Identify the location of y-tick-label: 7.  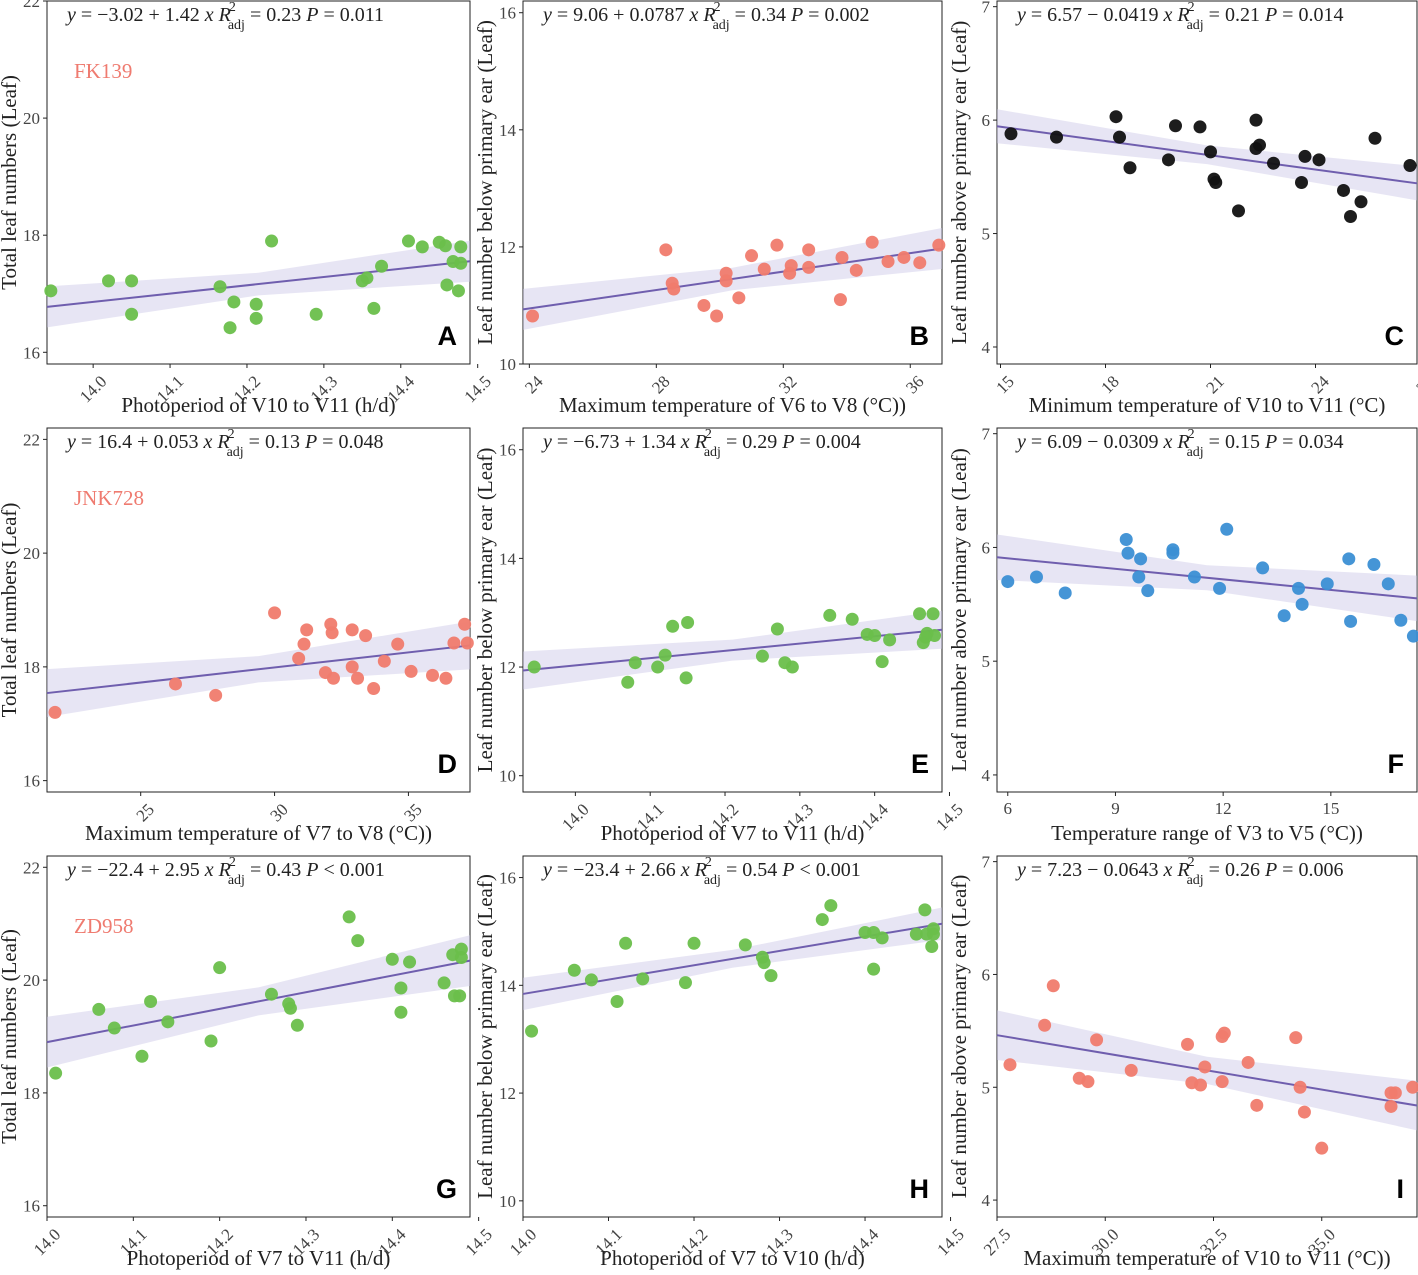
(986, 8).